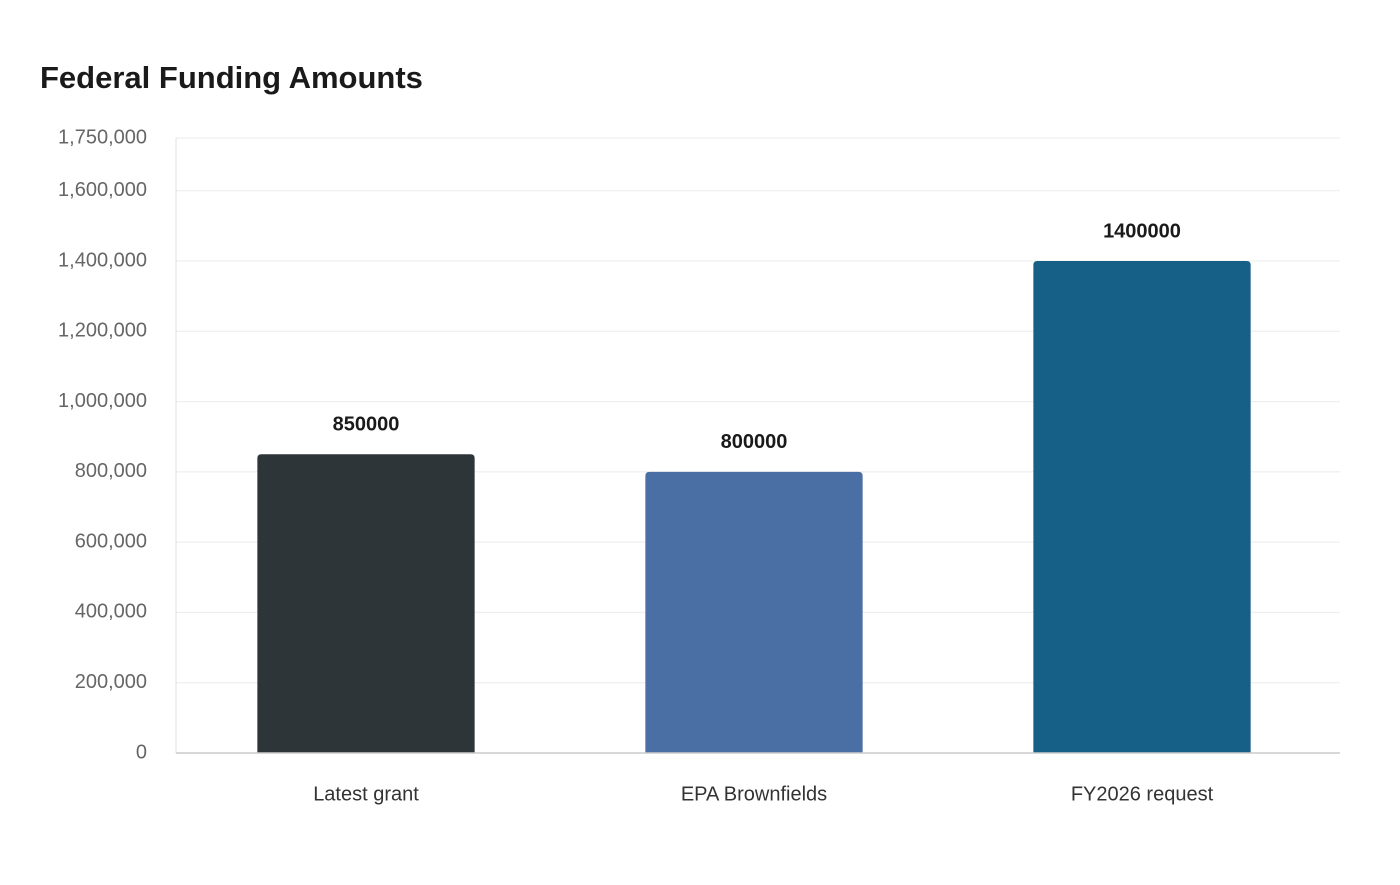 The width and height of the screenshot is (1400, 885). What do you see at coordinates (366, 794) in the screenshot?
I see `x-tick-label: Latest grant` at bounding box center [366, 794].